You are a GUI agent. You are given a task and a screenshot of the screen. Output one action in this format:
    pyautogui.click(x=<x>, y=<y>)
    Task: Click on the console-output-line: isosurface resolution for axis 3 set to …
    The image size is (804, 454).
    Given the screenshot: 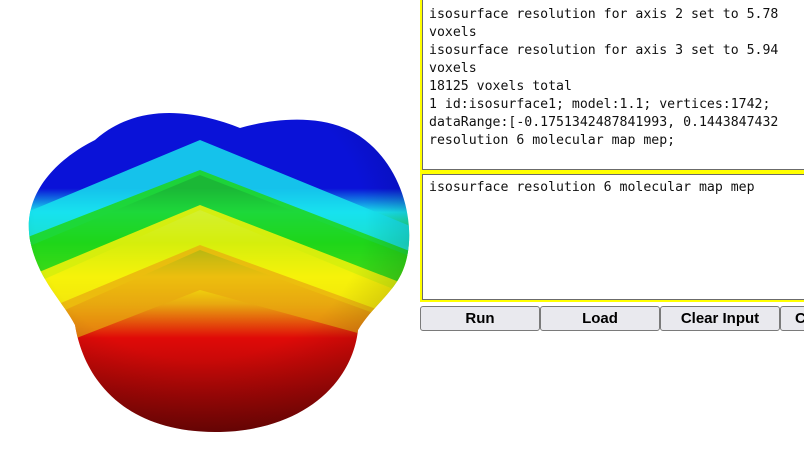 What is the action you would take?
    pyautogui.click(x=604, y=50)
    